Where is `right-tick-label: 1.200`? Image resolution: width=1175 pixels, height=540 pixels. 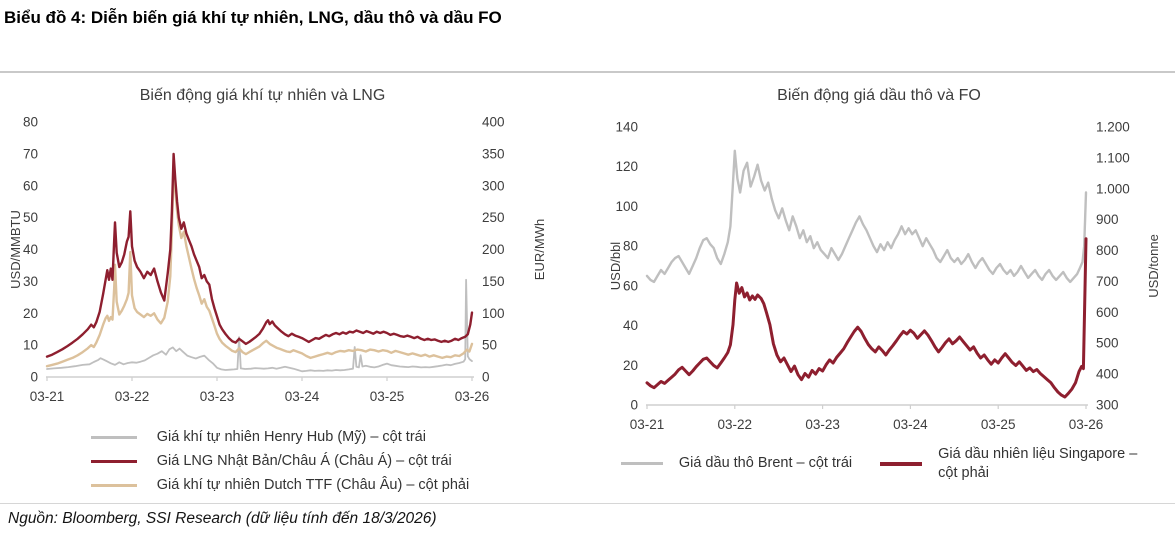
right-tick-label: 1.200 is located at coordinates (1113, 127).